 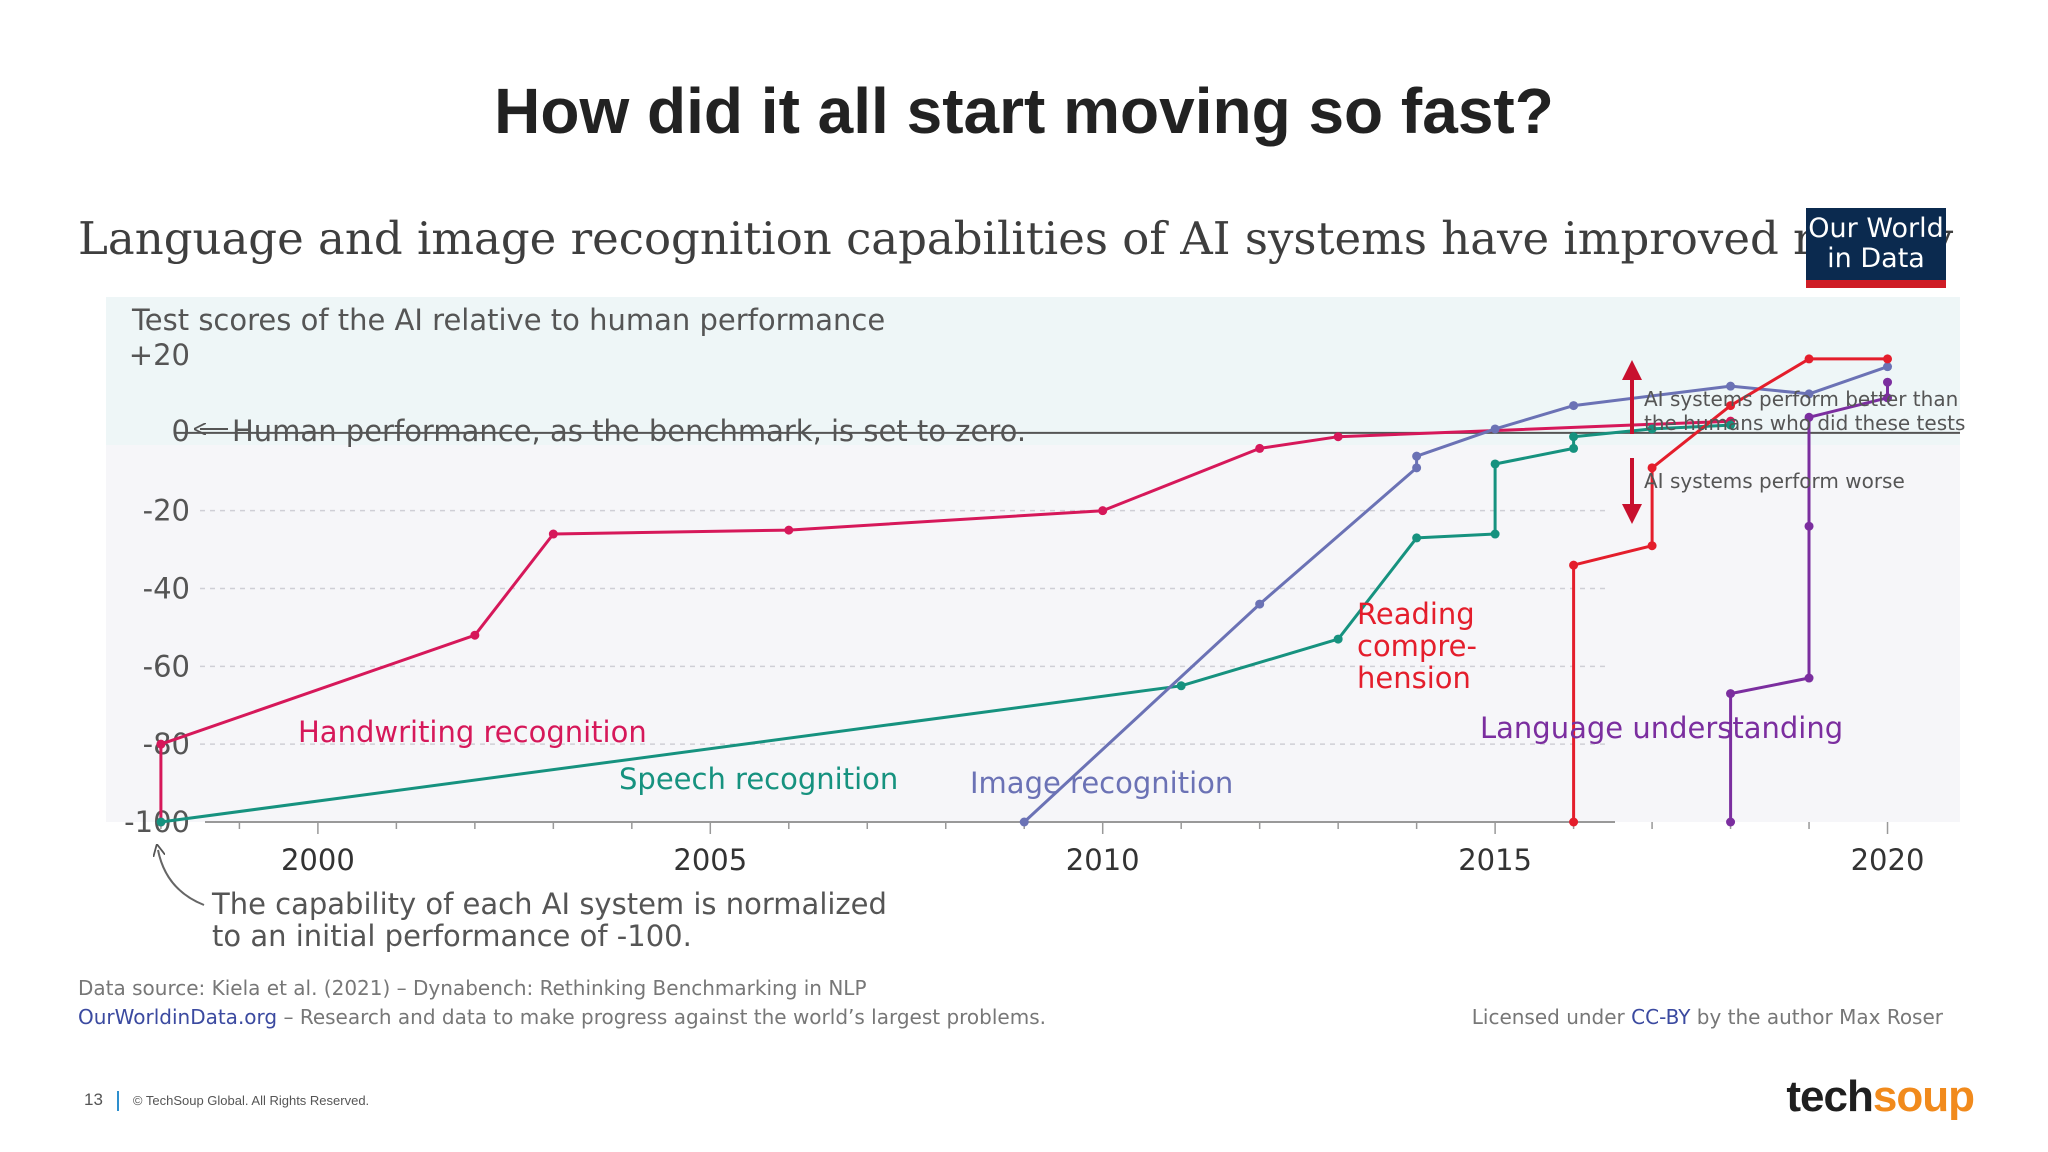 What do you see at coordinates (318, 860) in the screenshot?
I see `x-tick-label: 2000` at bounding box center [318, 860].